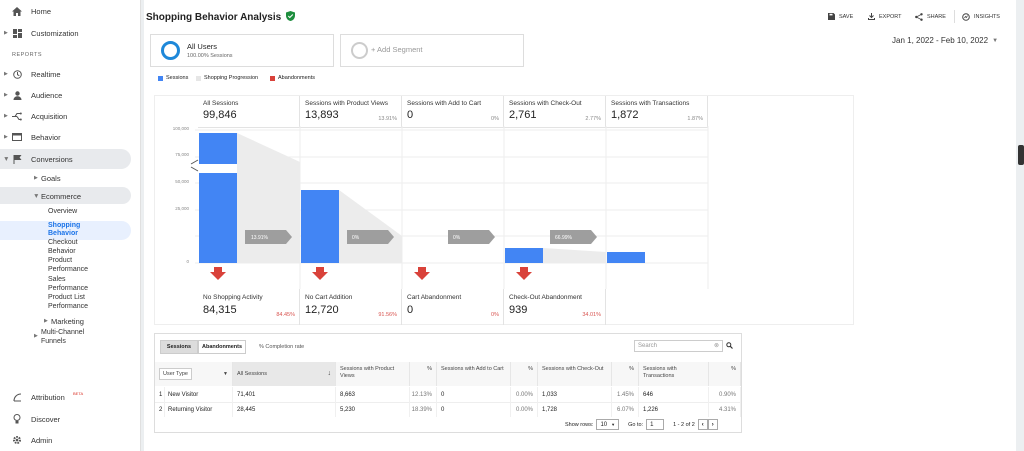  I want to click on nav-sales-performance-2: Performance, so click(68, 288).